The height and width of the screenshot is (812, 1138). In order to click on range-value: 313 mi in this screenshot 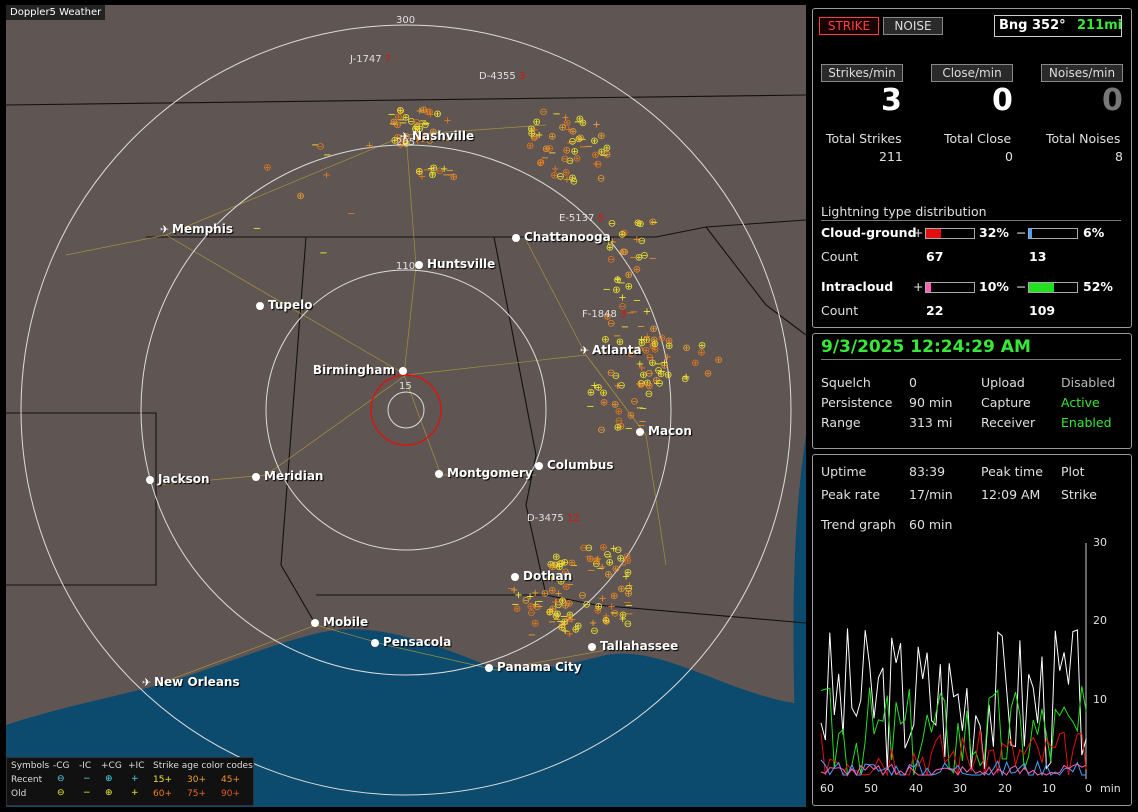, I will do `click(931, 422)`.